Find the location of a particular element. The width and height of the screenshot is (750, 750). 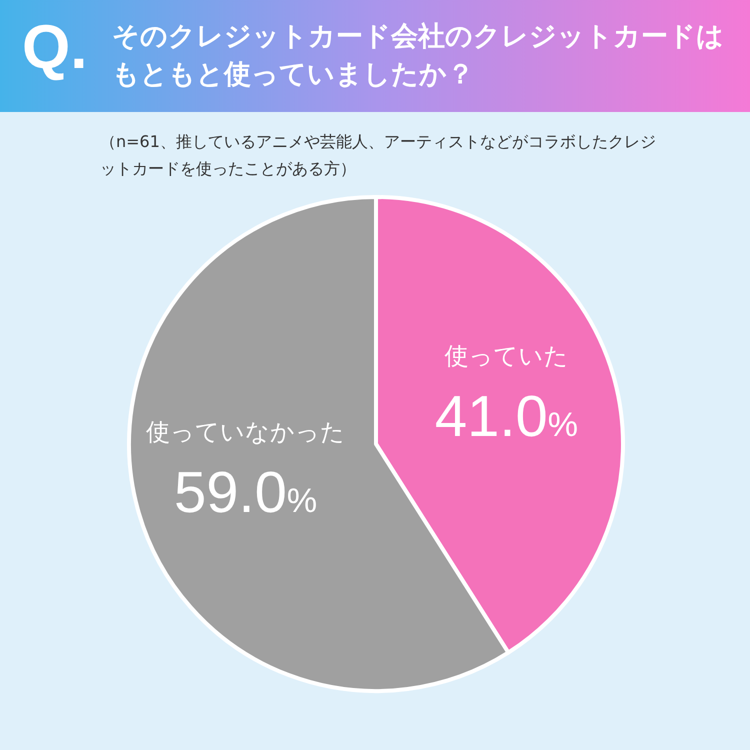

chart-subtitle: （n=61、推しているアニメや芸能人、アーティストなどがコラボしたクレジットカードを使ったことがある方） is located at coordinates (378, 155).